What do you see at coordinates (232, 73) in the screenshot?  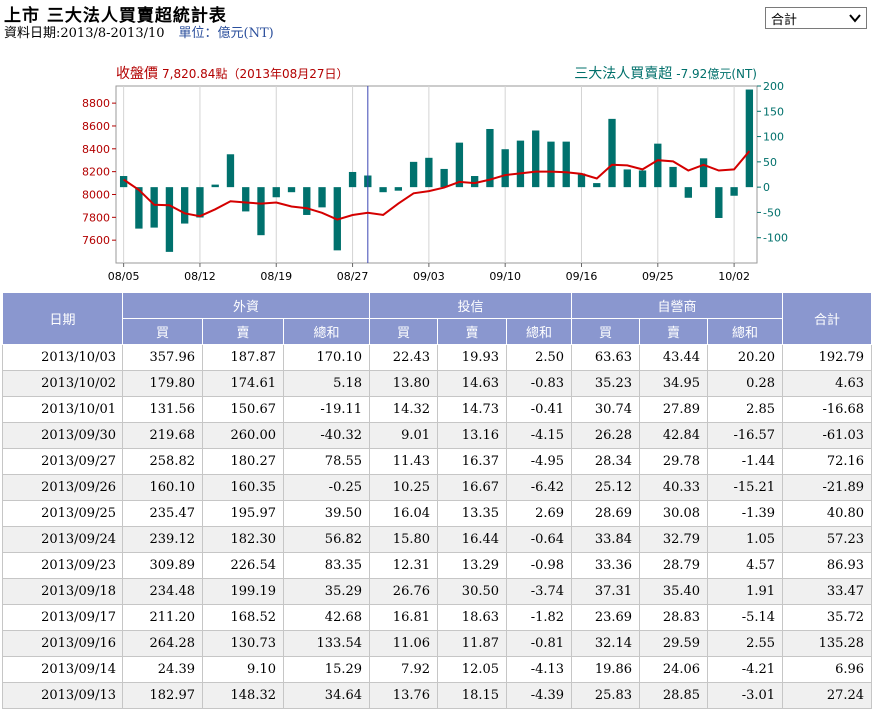 I see `left-axis-header: 收盤價 7,820.84點（2013年08月27日）` at bounding box center [232, 73].